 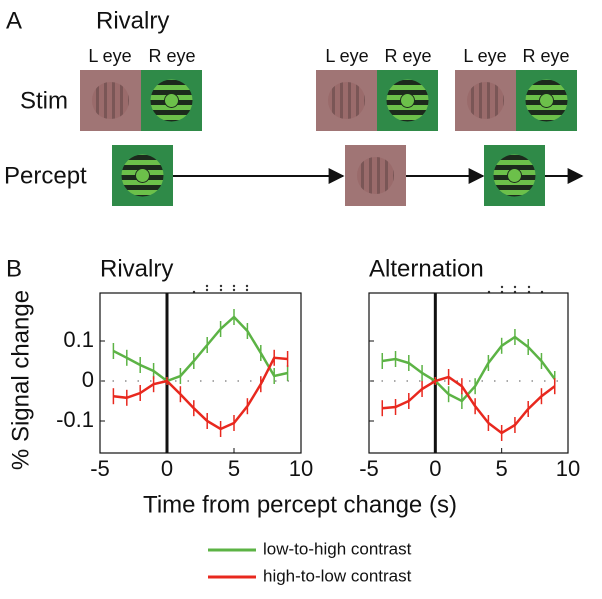 I want to click on x-axis-label: Time from percept change (s), so click(x=300, y=504).